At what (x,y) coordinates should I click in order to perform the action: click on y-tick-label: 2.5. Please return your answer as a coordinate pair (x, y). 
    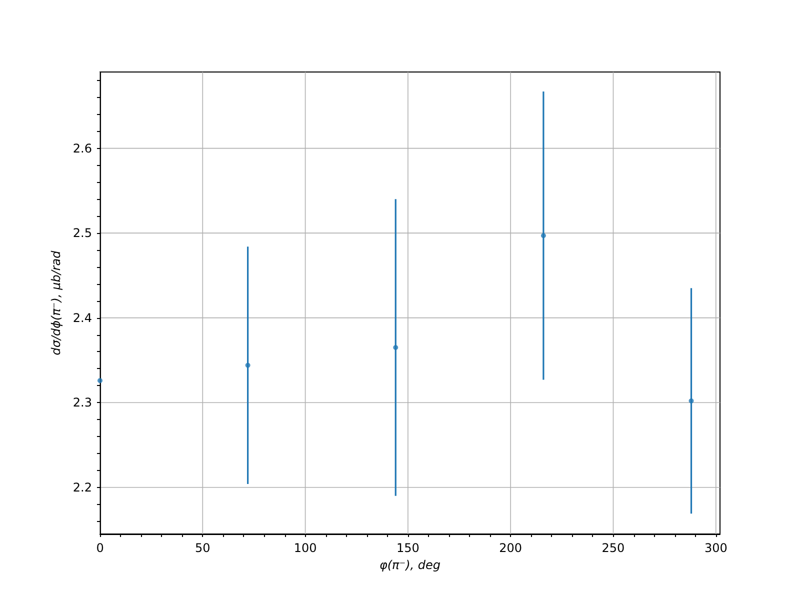
    Looking at the image, I should click on (82, 233).